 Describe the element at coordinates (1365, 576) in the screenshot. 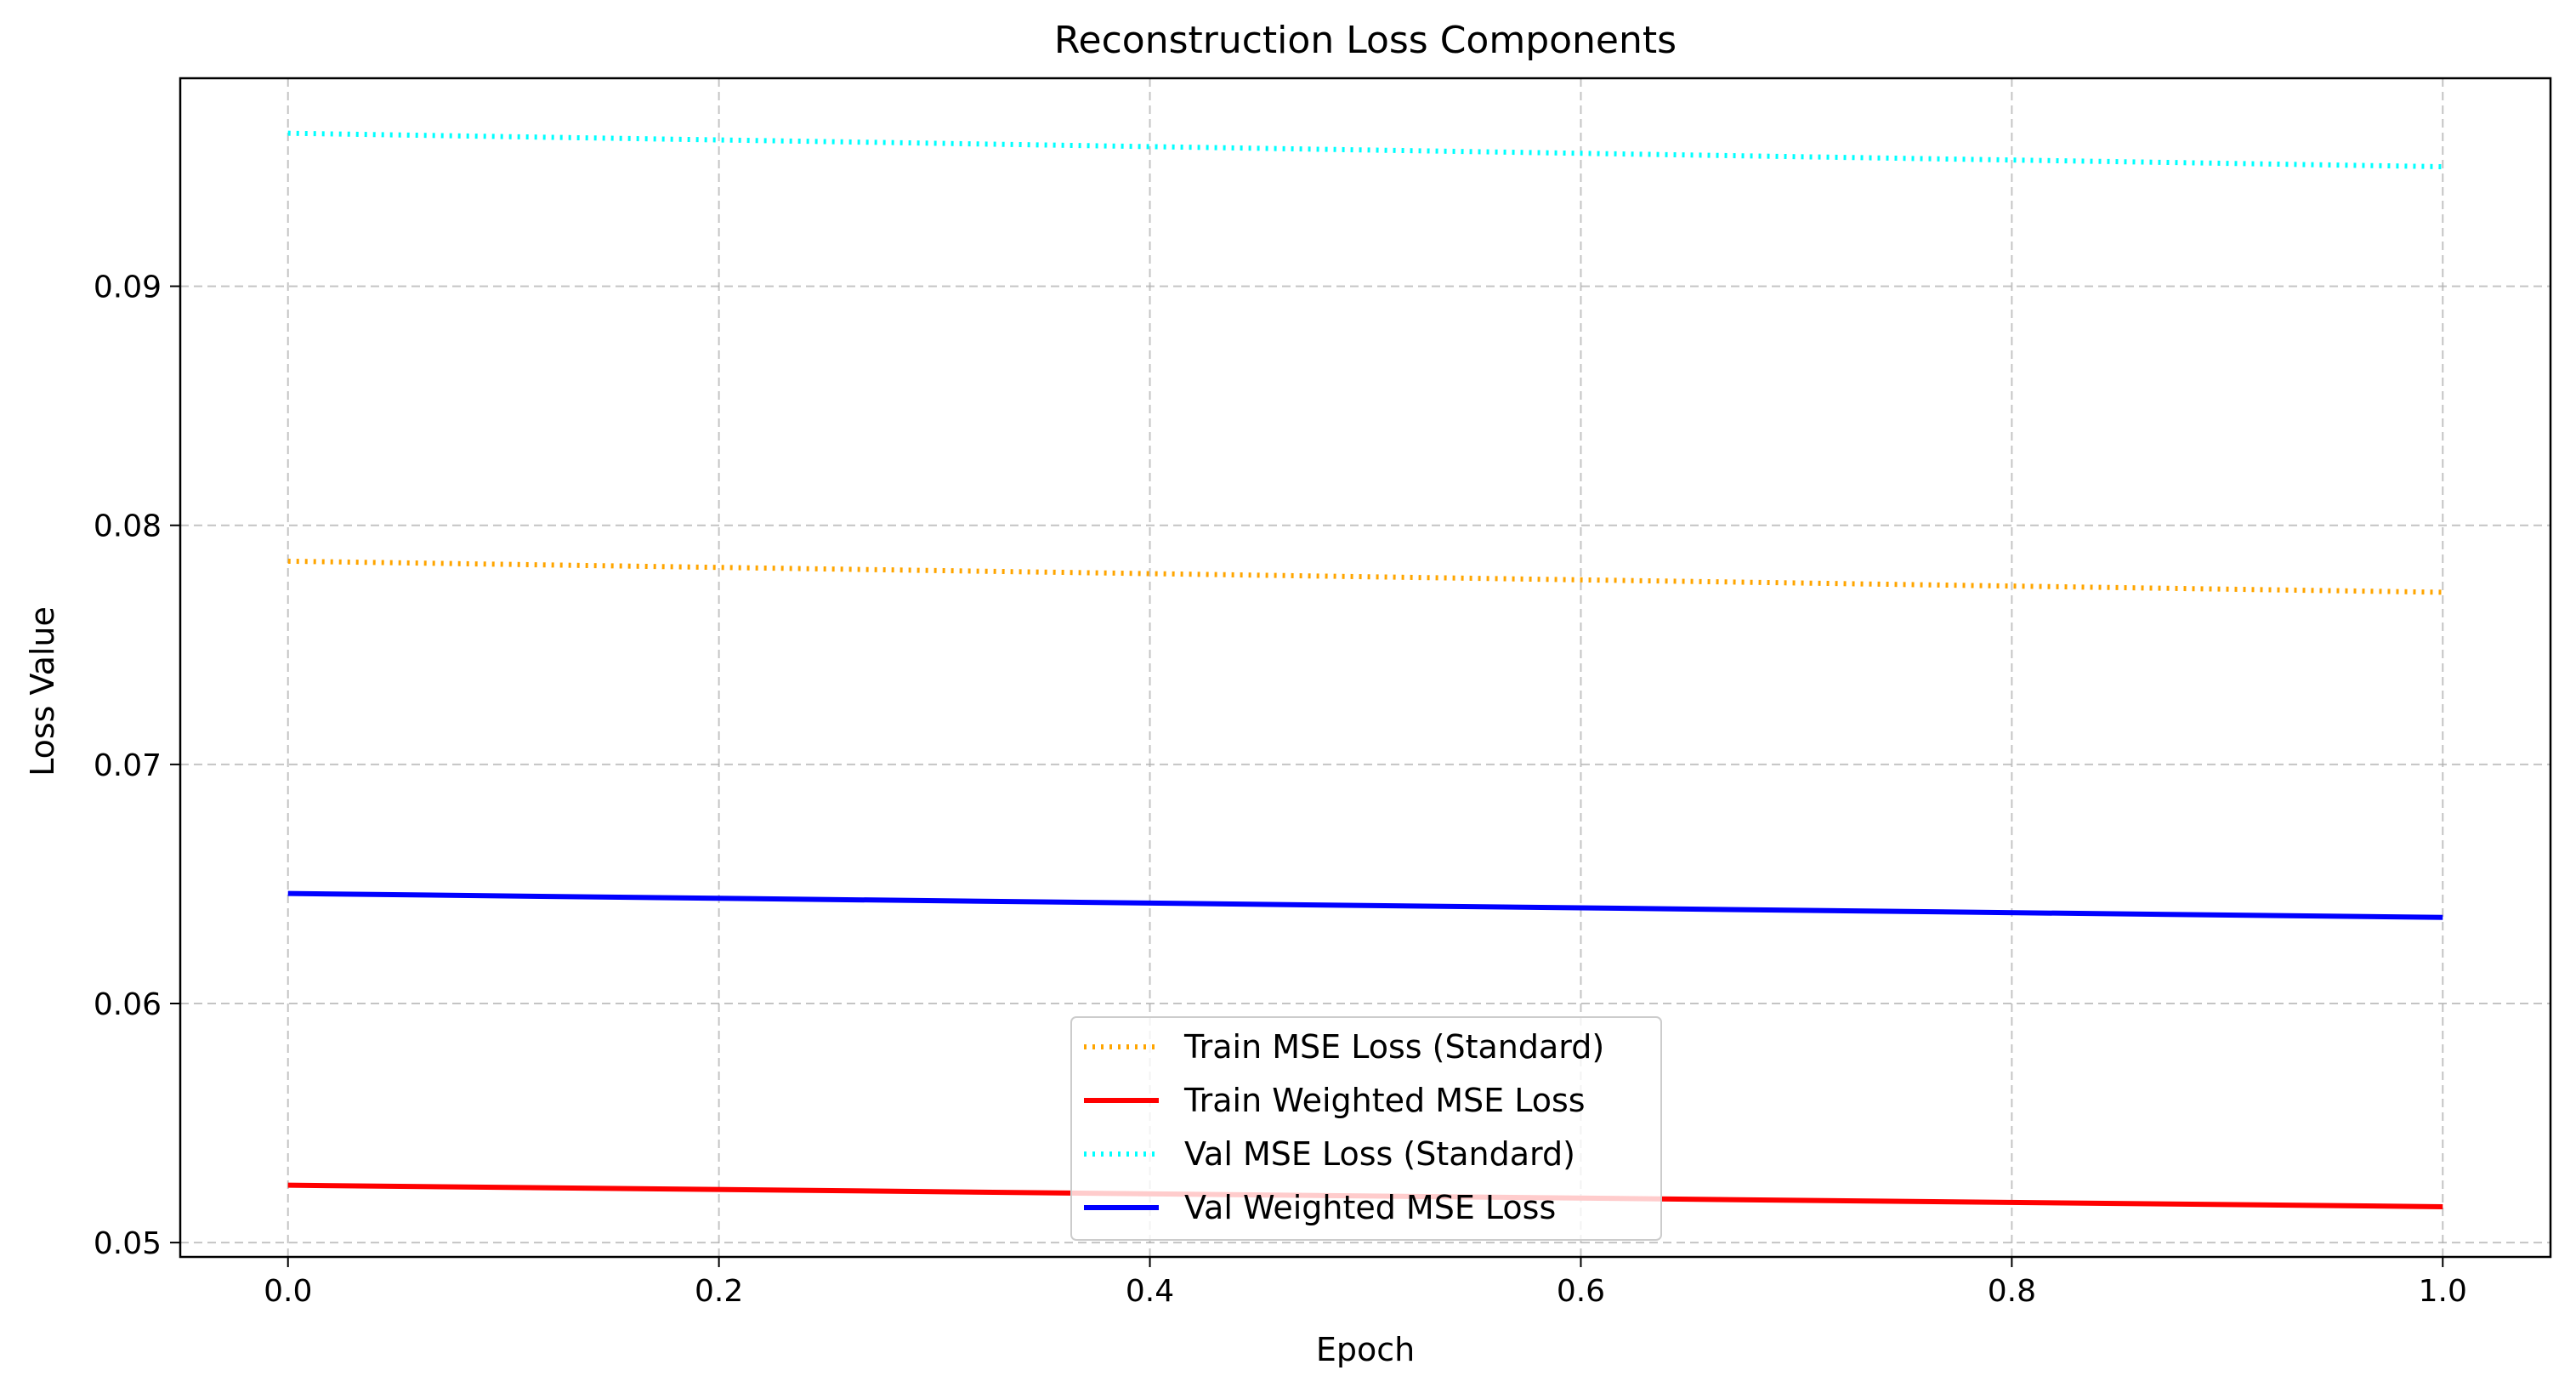

I see `series-line-train-mse-loss-standard` at that location.